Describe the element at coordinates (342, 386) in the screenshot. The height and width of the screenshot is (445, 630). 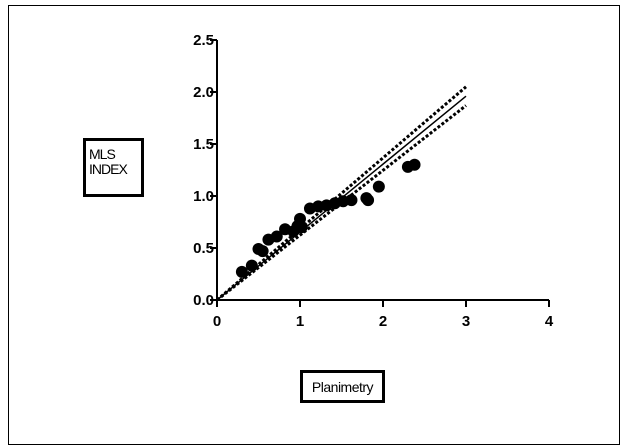
I see `x-axis-label: Planimetry` at that location.